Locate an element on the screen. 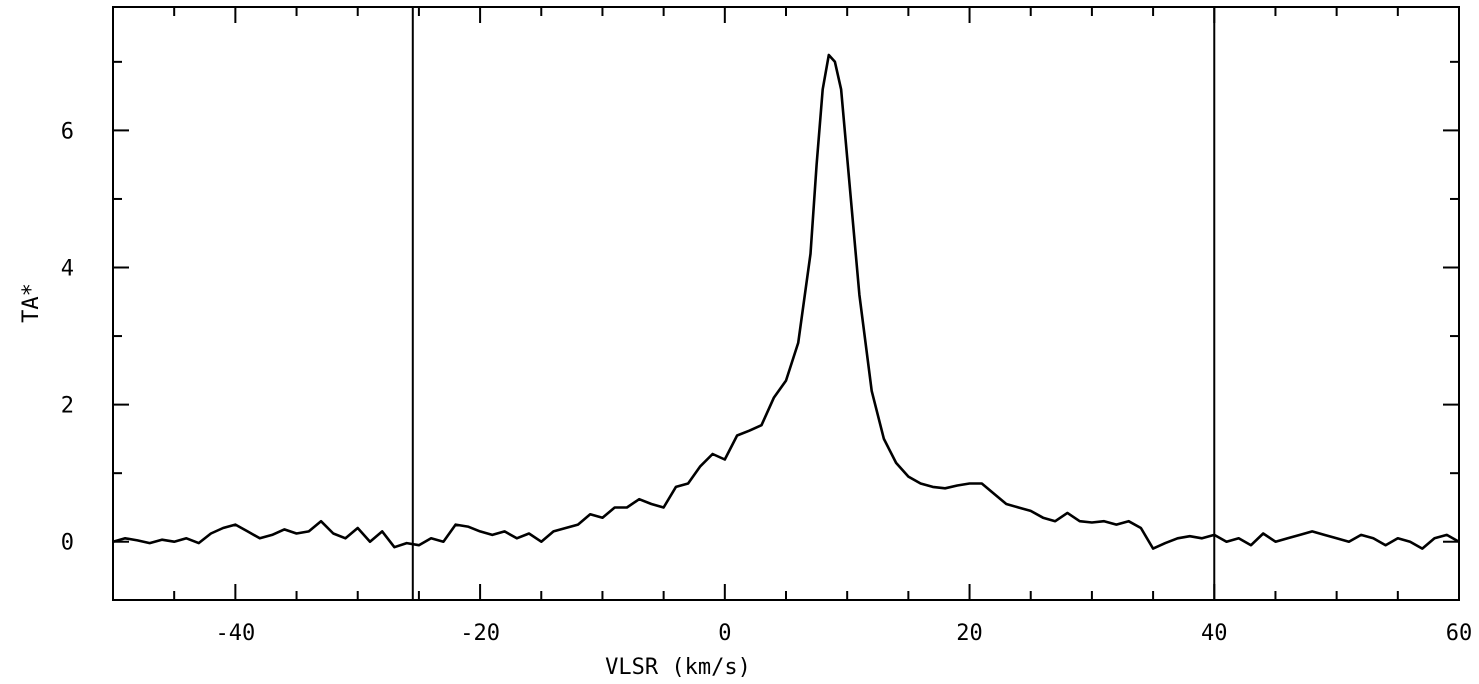  x-tick-label: 60 is located at coordinates (1459, 633).